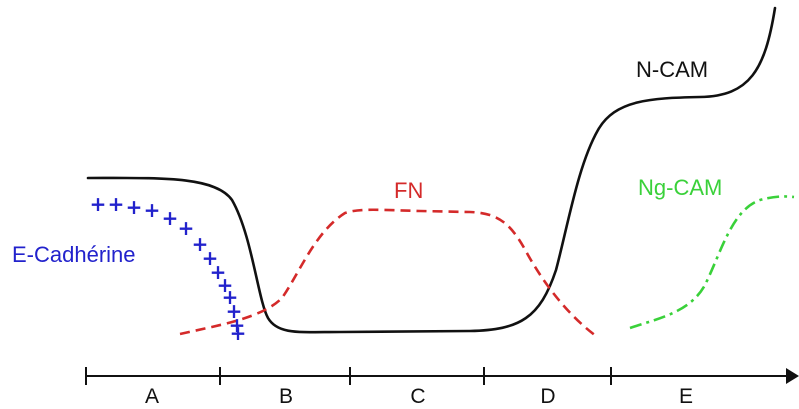 This screenshot has width=799, height=409. What do you see at coordinates (547, 396) in the screenshot?
I see `stage-label-d: D` at bounding box center [547, 396].